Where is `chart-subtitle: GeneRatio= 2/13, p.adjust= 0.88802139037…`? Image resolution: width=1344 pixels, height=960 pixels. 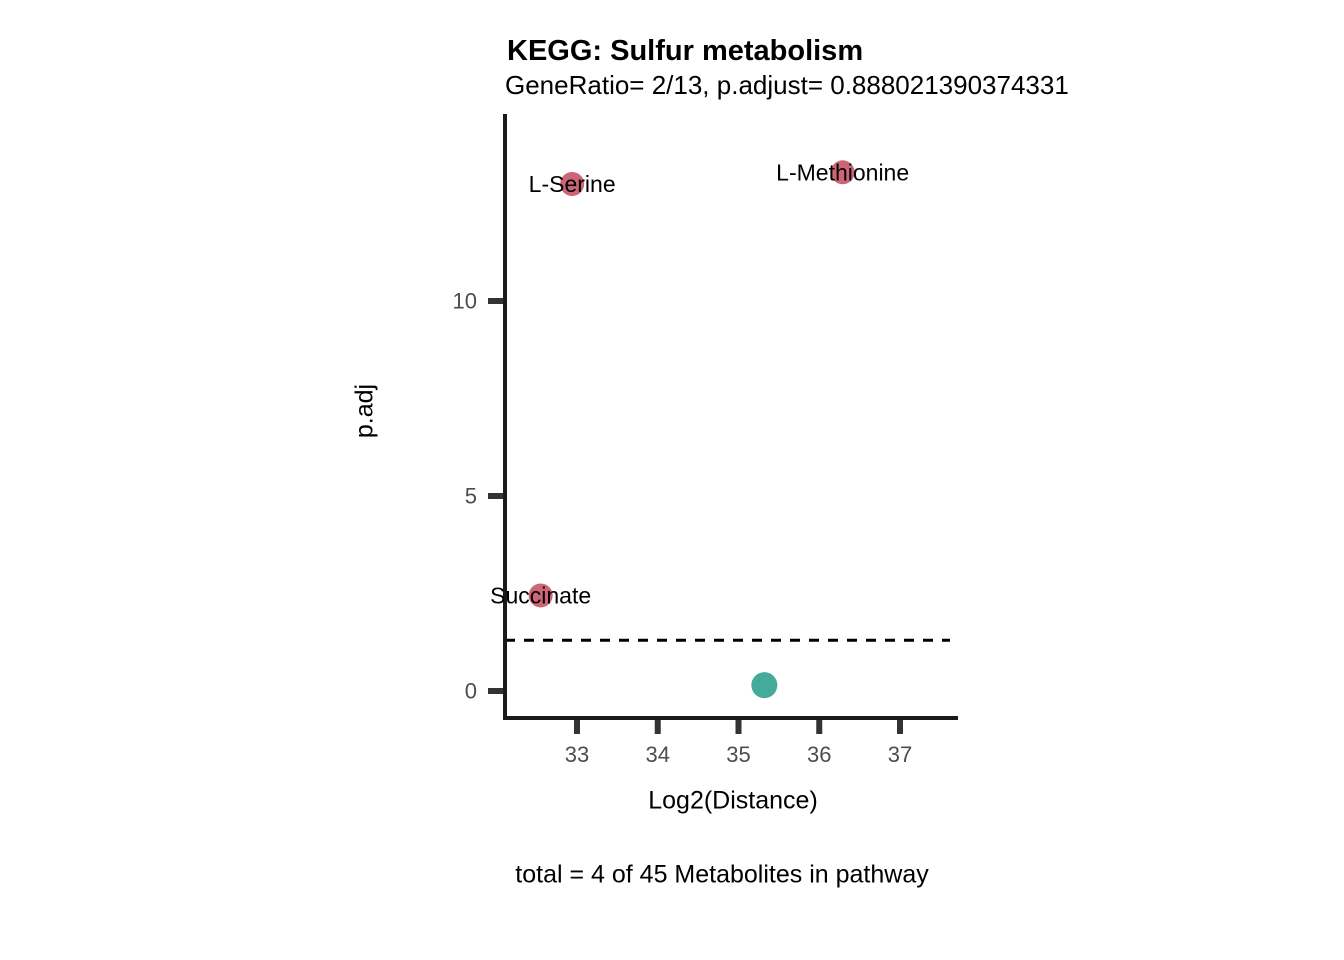
chart-subtitle: GeneRatio= 2/13, p.adjust= 0.88802139037… is located at coordinates (787, 85).